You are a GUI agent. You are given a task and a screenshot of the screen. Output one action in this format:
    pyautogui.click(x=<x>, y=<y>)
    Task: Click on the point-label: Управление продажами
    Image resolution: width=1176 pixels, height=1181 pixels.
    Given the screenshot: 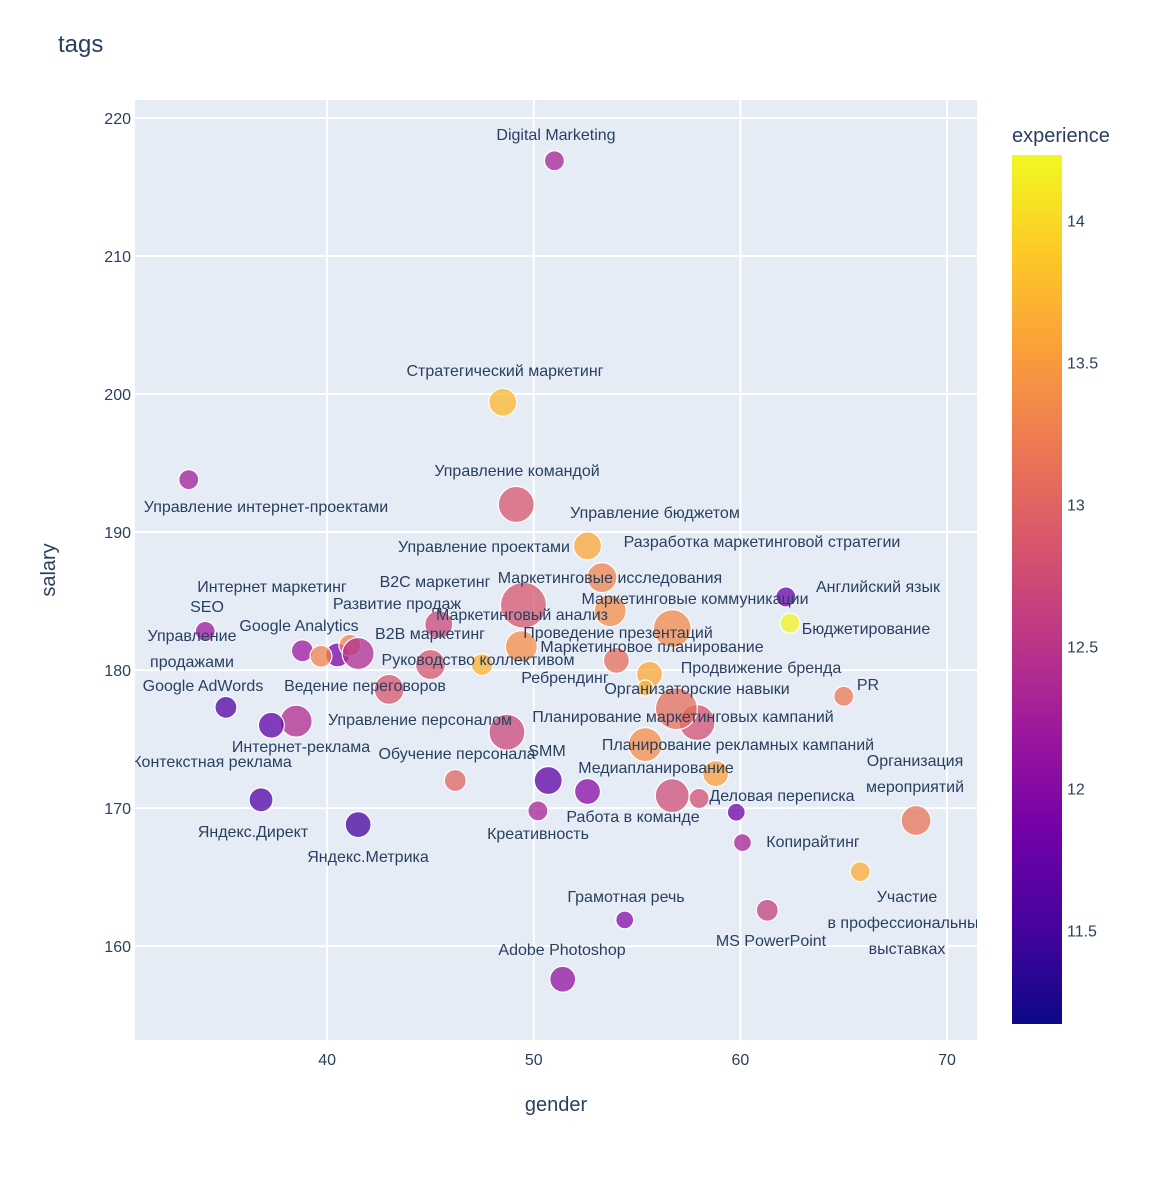 What is the action you would take?
    pyautogui.click(x=192, y=649)
    